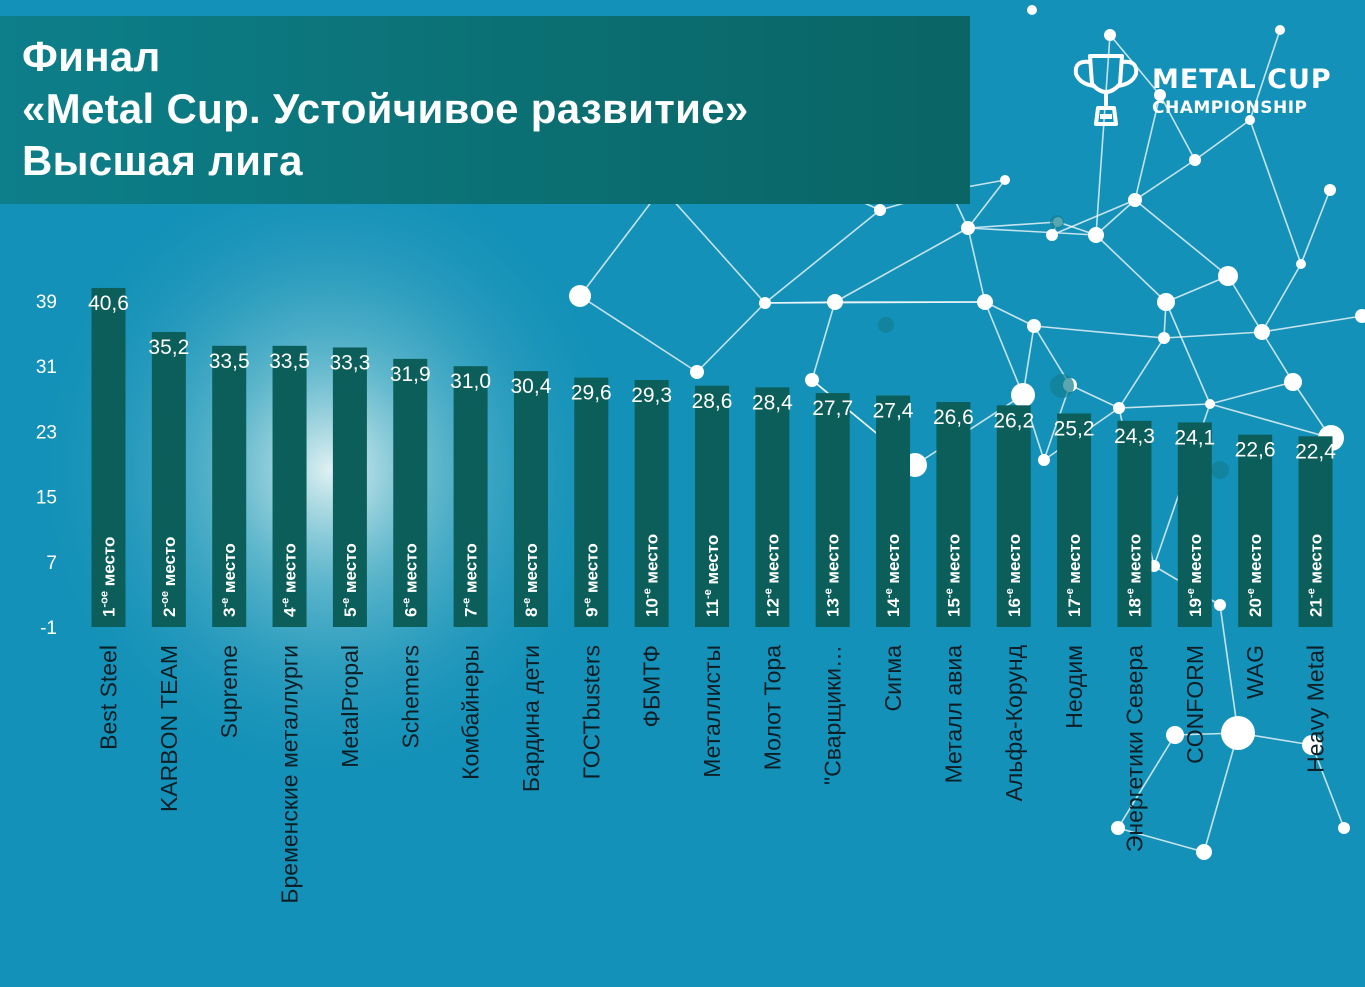 The image size is (1365, 987). Describe the element at coordinates (169, 577) in the screenshot. I see `place-label: 2-ое место` at that location.